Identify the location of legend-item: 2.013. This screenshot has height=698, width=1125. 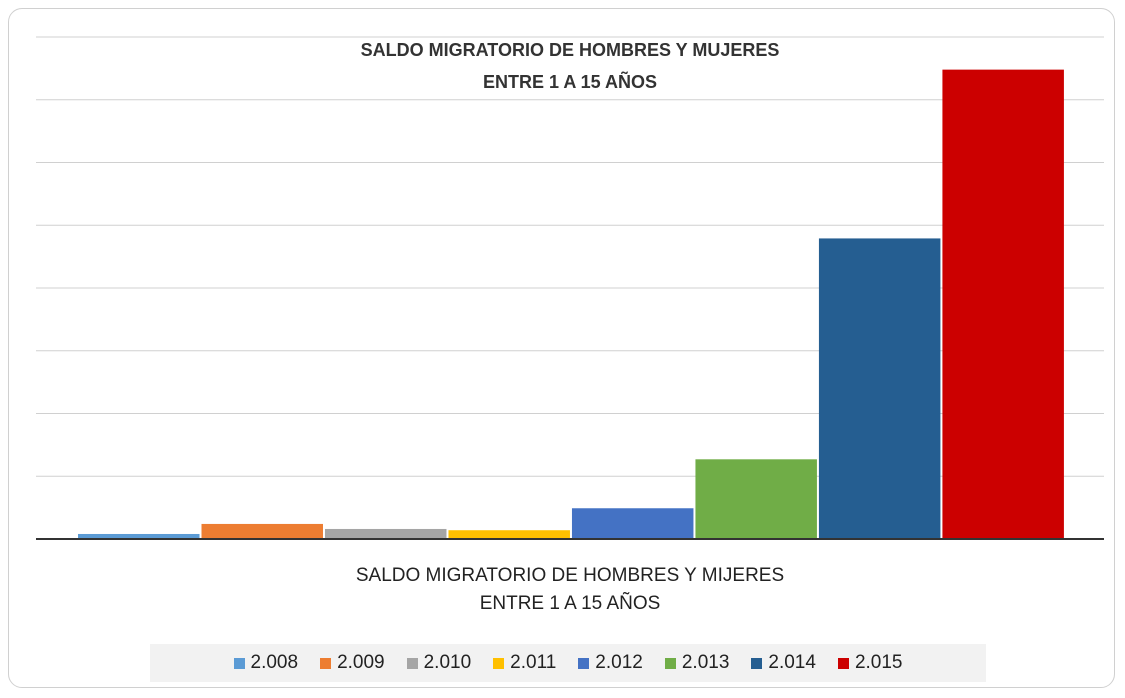
(697, 663).